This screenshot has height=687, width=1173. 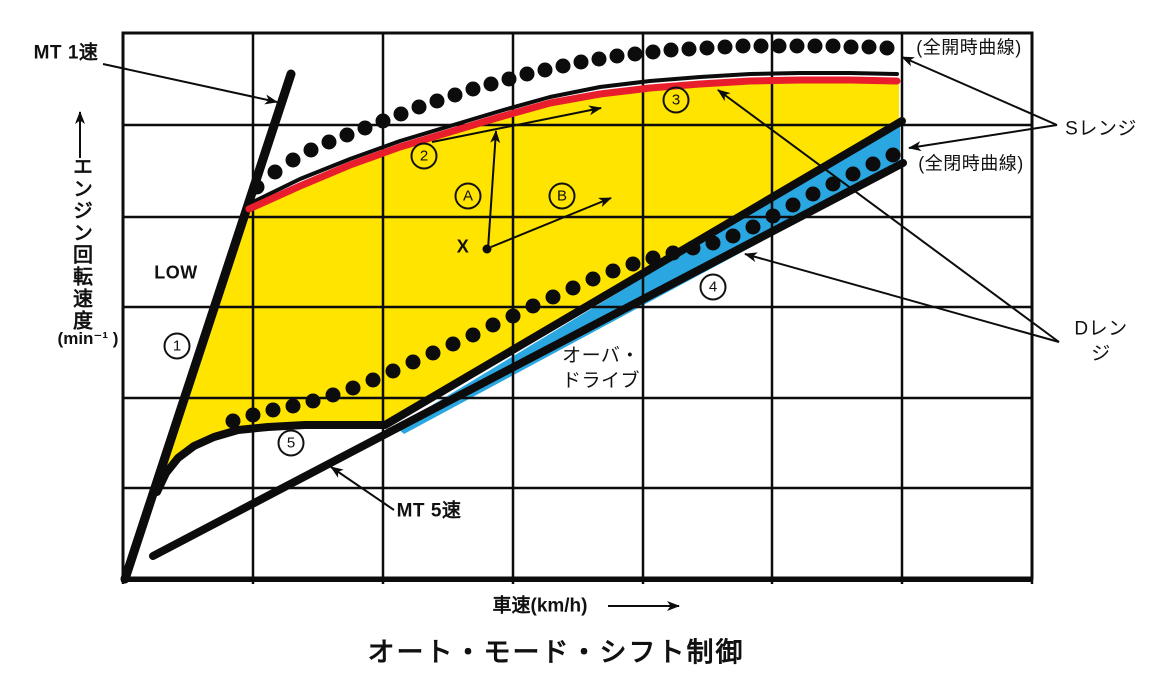 What do you see at coordinates (424, 156) in the screenshot?
I see `num-2: 2` at bounding box center [424, 156].